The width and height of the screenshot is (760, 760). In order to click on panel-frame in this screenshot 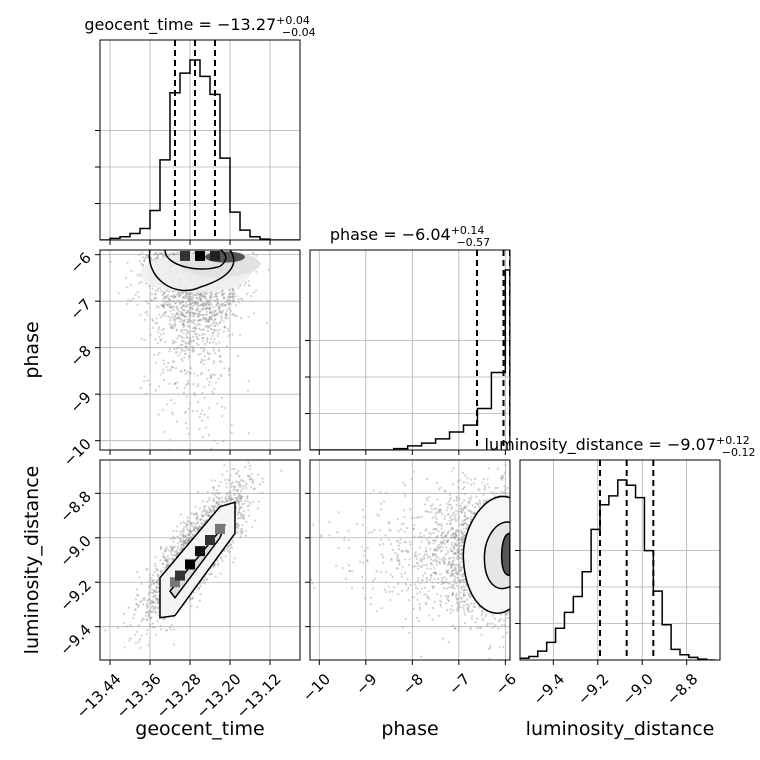, I will do `click(200, 350)`.